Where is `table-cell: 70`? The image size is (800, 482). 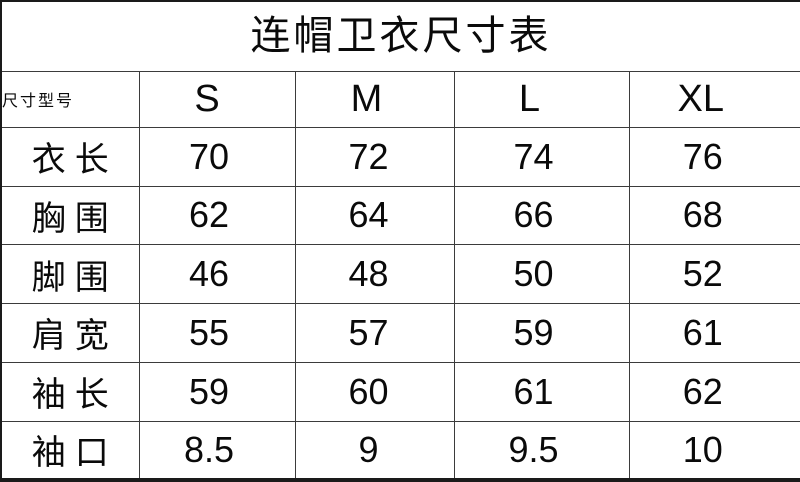 table-cell: 70 is located at coordinates (217, 156).